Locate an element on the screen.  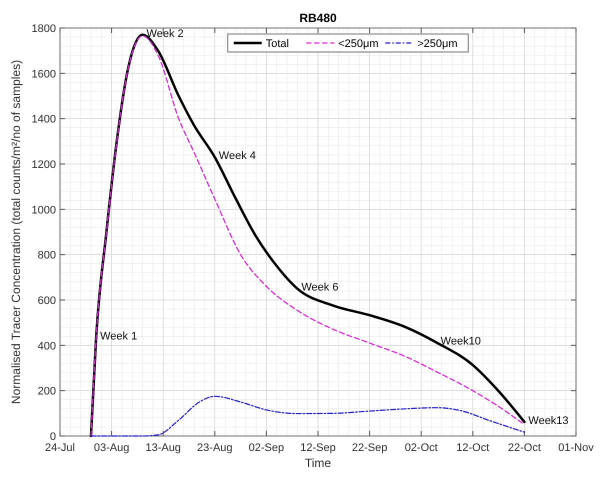
x-tick-label: 23-Aug is located at coordinates (215, 448).